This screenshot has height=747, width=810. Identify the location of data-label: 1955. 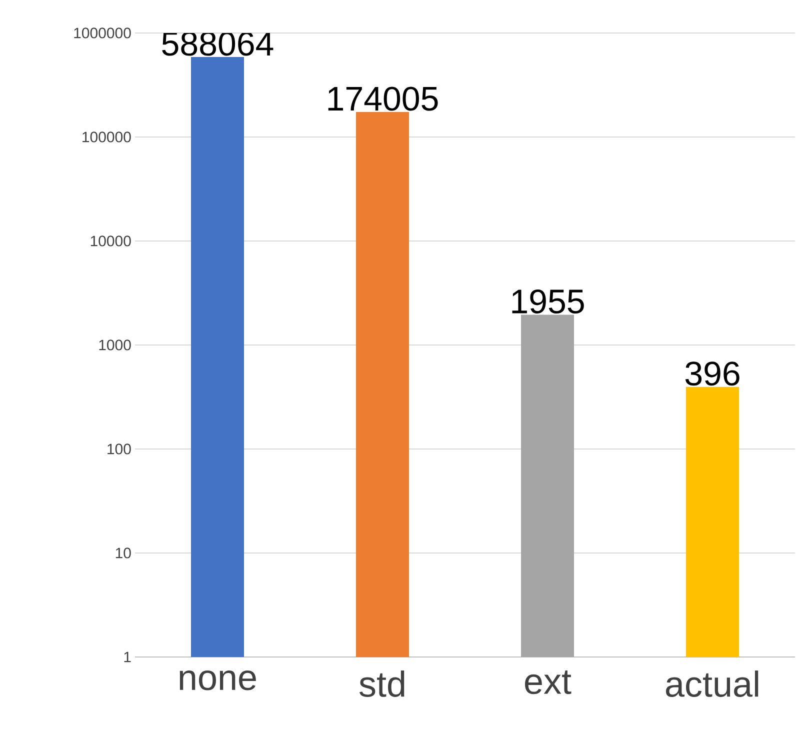
(548, 301).